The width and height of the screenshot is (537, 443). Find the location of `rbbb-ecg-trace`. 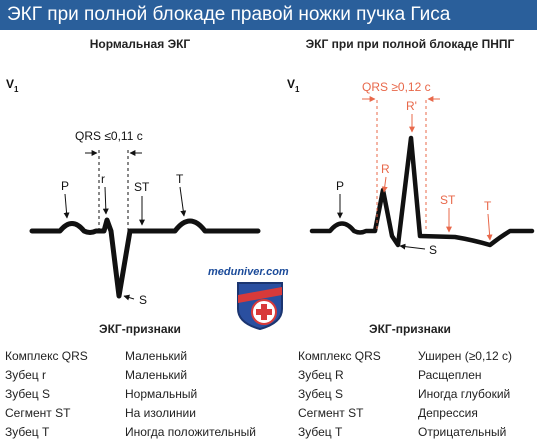

rbbb-ecg-trace is located at coordinates (422, 191).